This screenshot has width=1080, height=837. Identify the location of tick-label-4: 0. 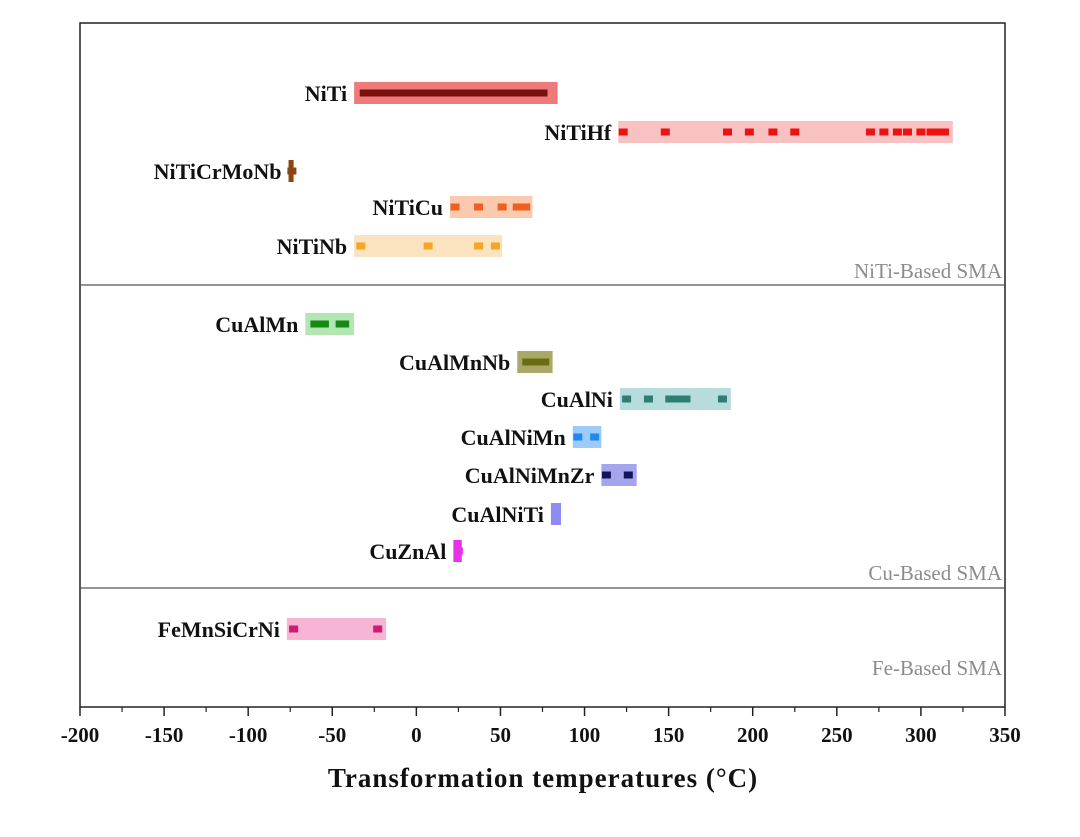
(416, 735).